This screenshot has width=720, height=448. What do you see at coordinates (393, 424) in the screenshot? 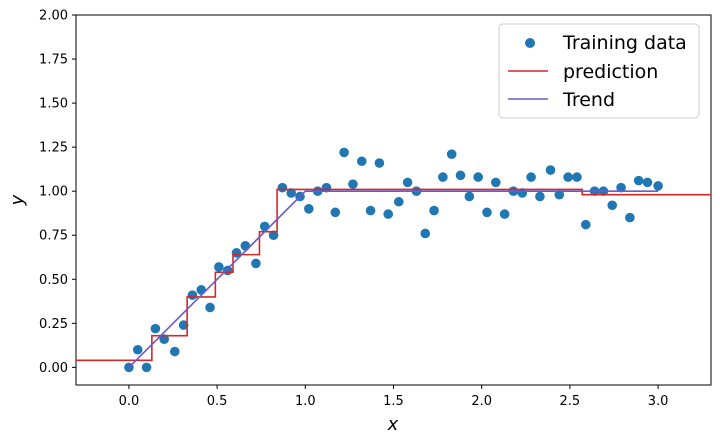
I see `x-axis-label: x` at bounding box center [393, 424].